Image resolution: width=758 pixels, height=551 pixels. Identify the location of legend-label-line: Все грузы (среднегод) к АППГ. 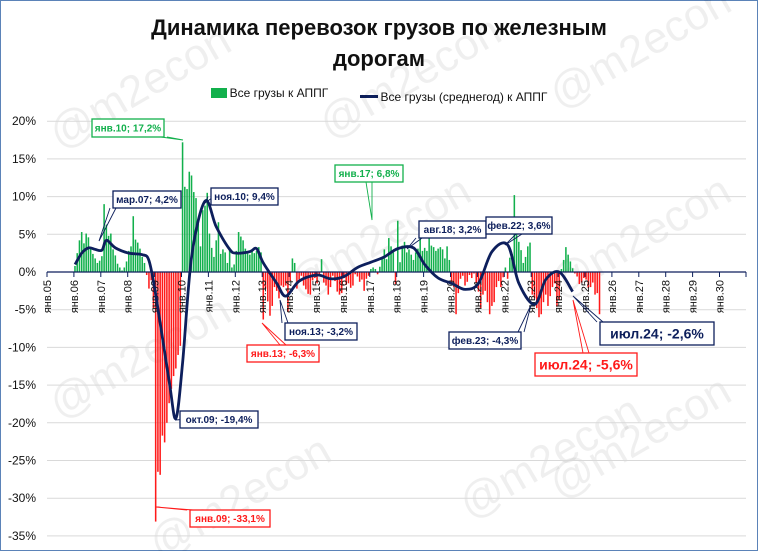
(464, 96).